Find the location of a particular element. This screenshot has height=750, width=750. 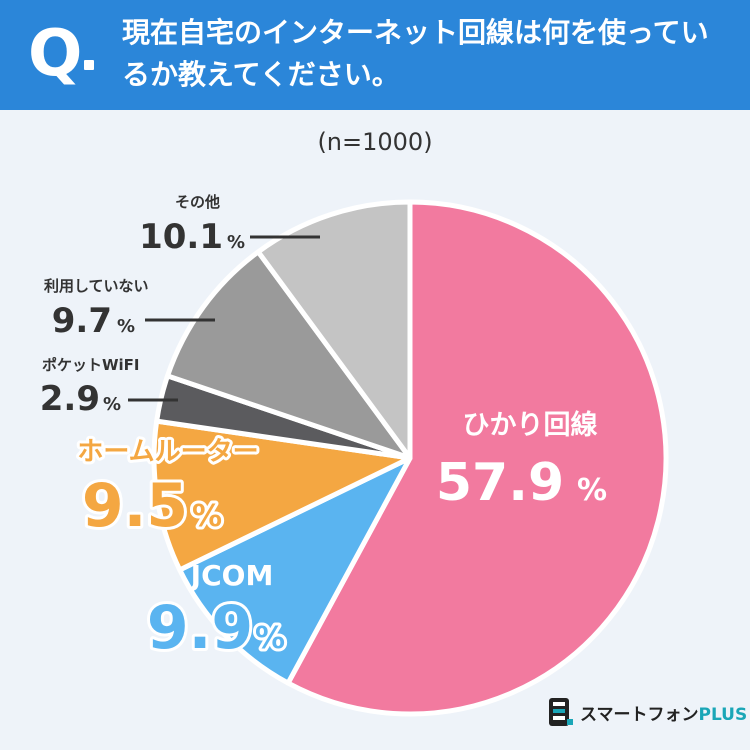

label-home-router-unit: % is located at coordinates (207, 516).